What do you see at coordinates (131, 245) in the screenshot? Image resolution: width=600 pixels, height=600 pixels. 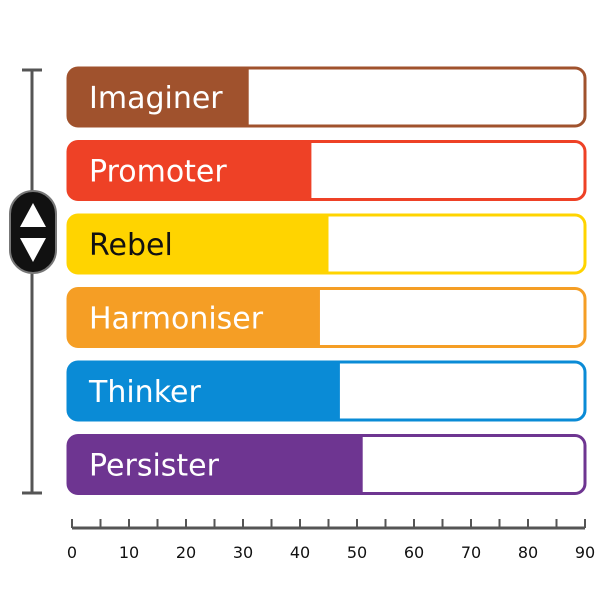 I see `bar-label: Rebel` at bounding box center [131, 245].